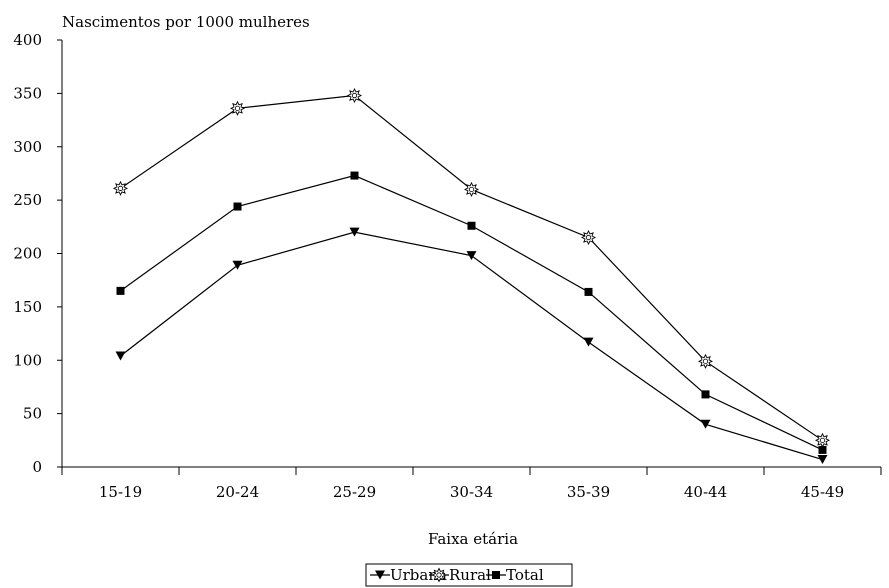  What do you see at coordinates (473, 539) in the screenshot?
I see `x-axis-title: Faixa etária` at bounding box center [473, 539].